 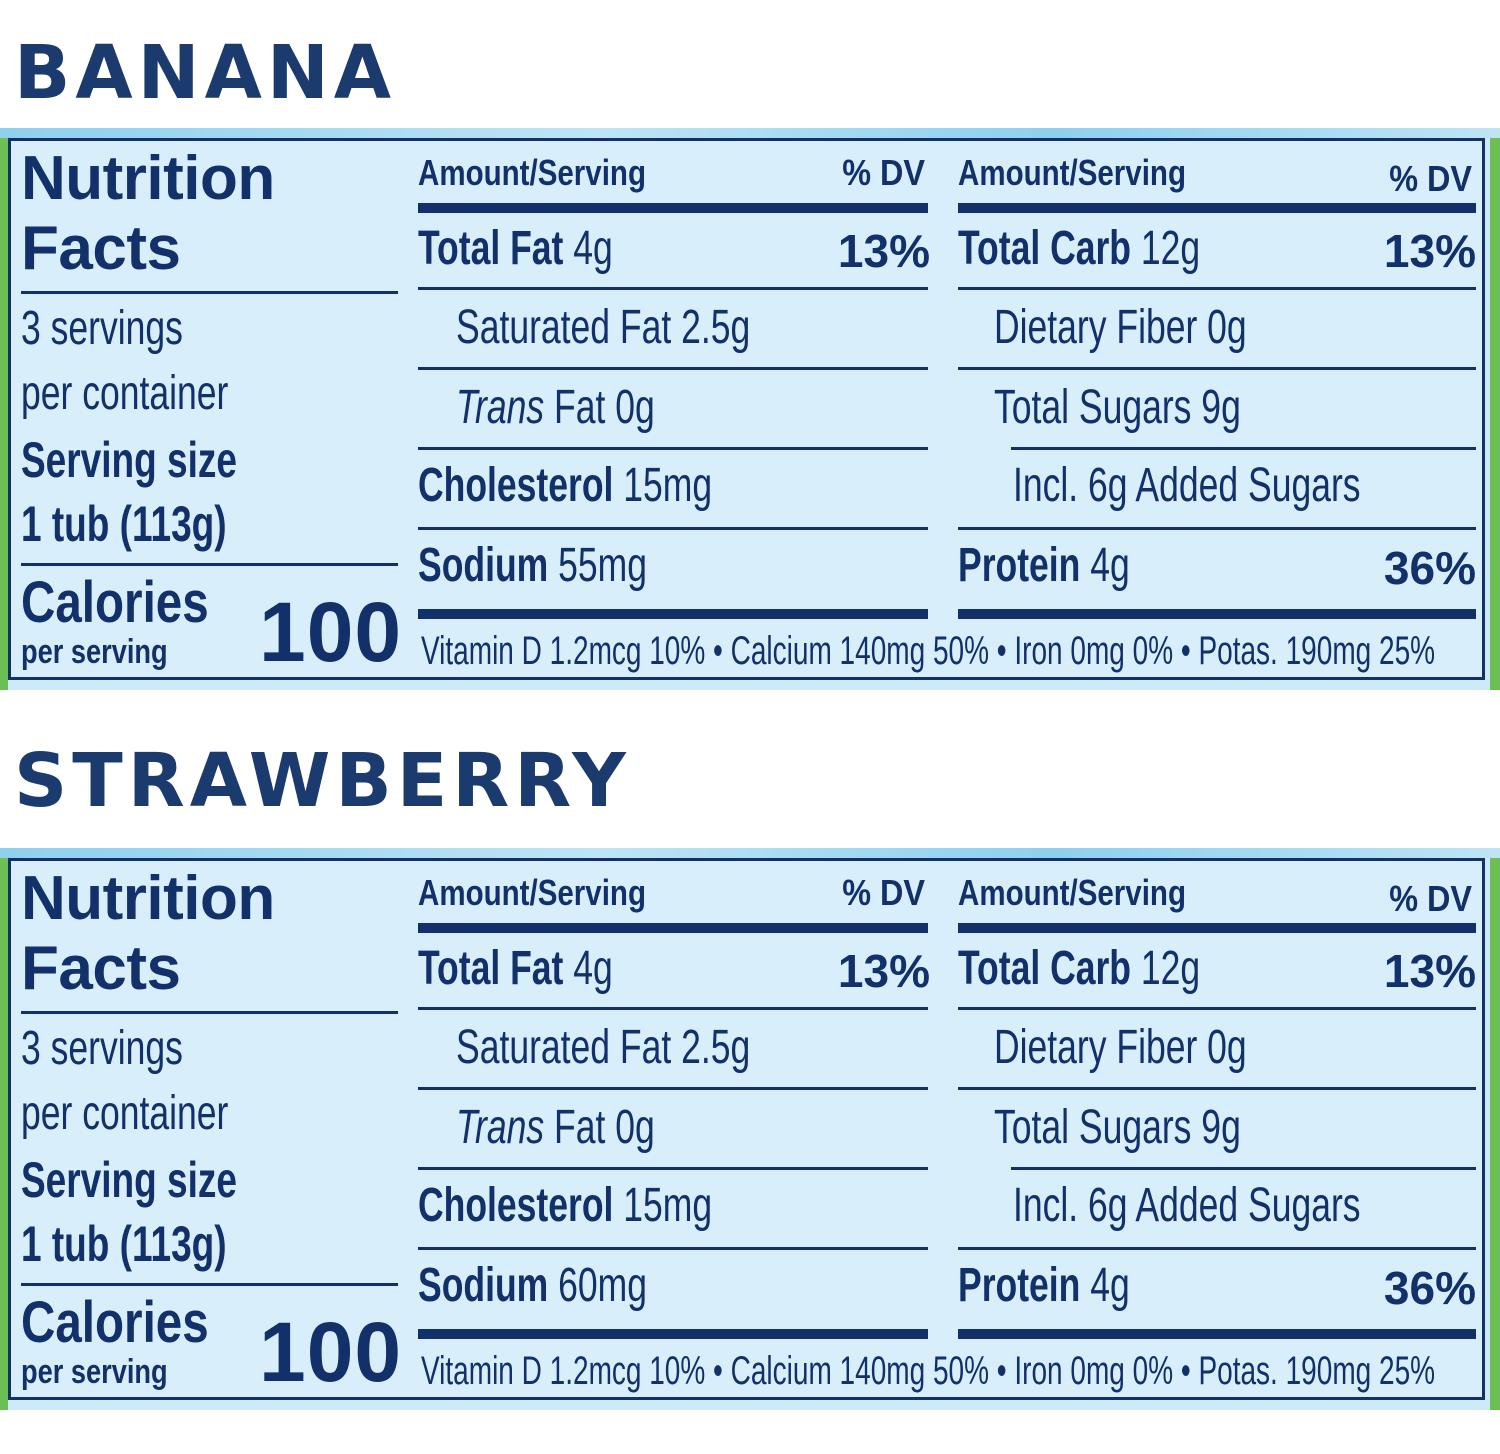 What do you see at coordinates (322, 781) in the screenshot?
I see `flavor-heading-strawberry: STRAWBERRY` at bounding box center [322, 781].